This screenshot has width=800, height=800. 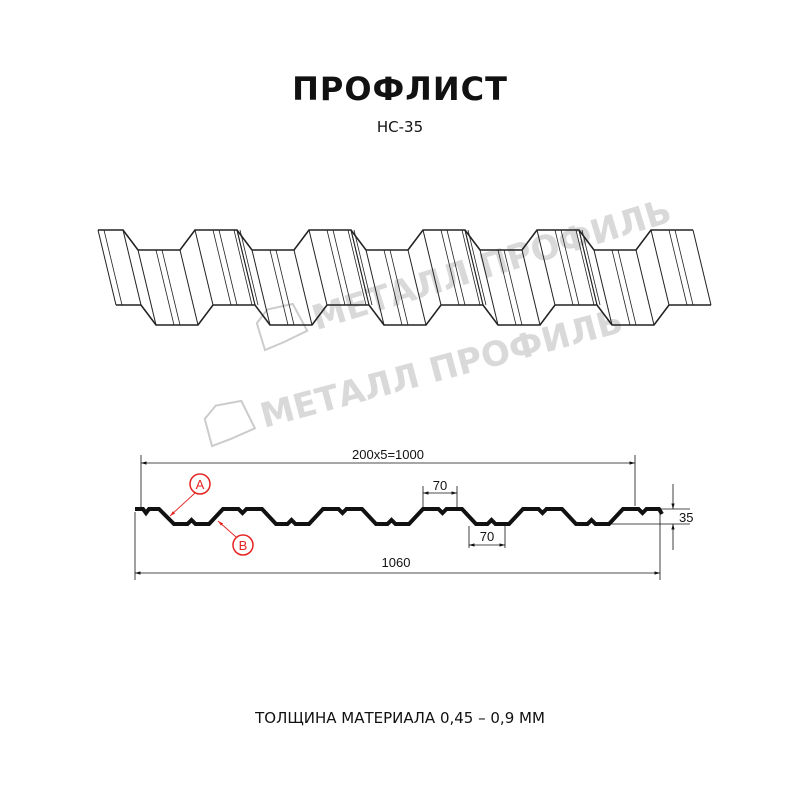 I want to click on sheet-3d-view, so click(x=404, y=277).